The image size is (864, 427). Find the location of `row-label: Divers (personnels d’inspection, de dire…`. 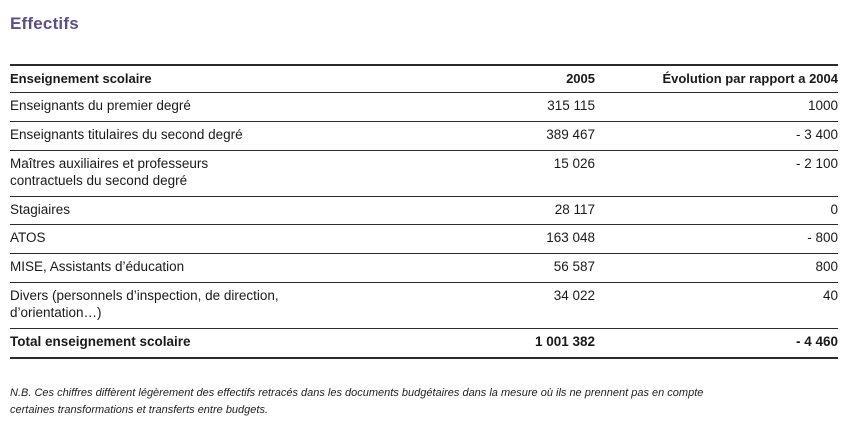

row-label: Divers (personnels d’inspection, de dire… is located at coordinates (180, 305).